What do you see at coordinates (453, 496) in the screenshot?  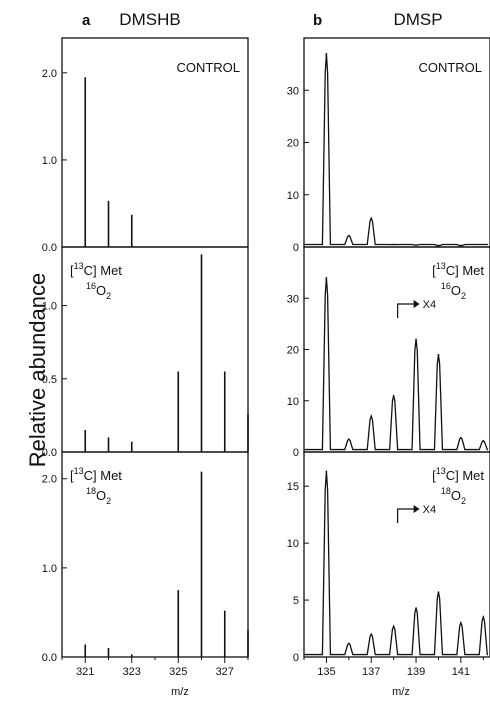 I see `panel-b-3-condition-label-line2: 18O2` at bounding box center [453, 496].